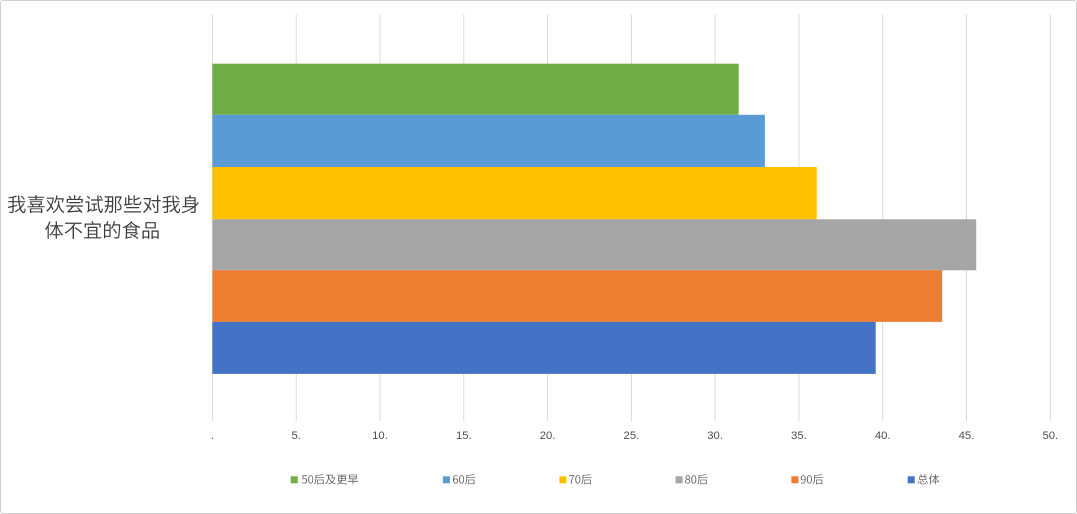  Describe the element at coordinates (799, 436) in the screenshot. I see `svg-text: 35.` at that location.